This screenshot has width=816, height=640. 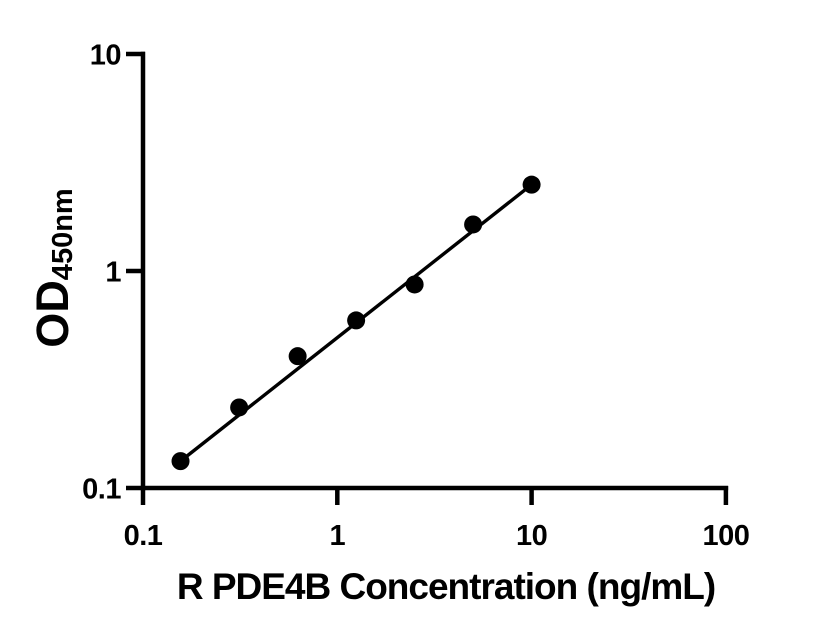 I want to click on y-axis-tick-label: 1, so click(x=113, y=273).